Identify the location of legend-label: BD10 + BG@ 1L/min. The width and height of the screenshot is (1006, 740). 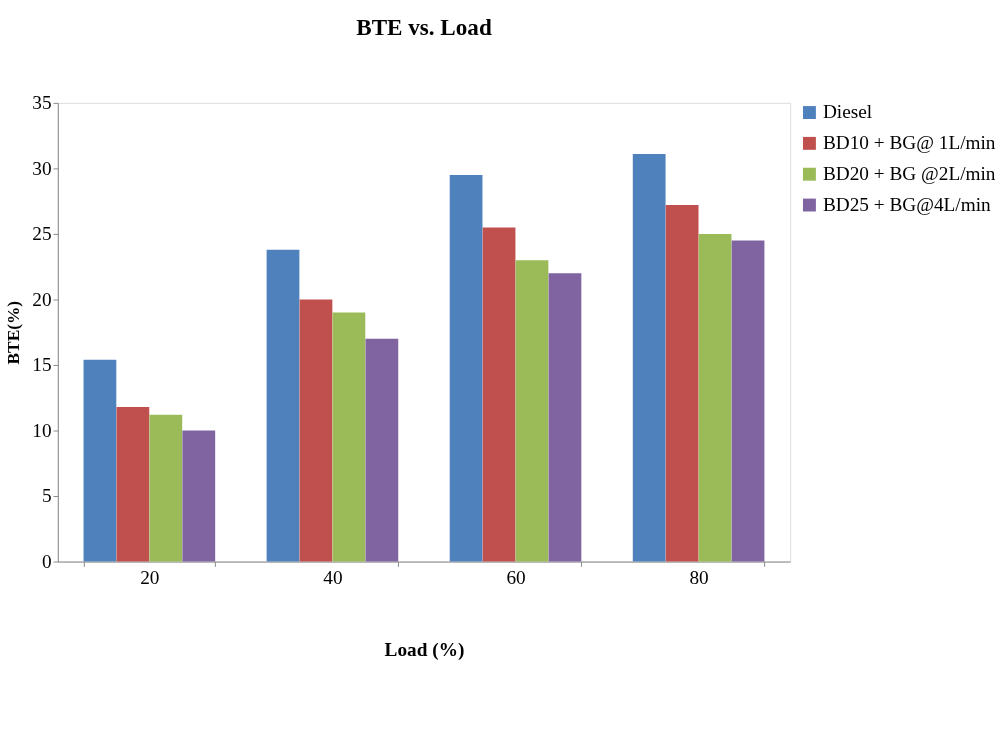
(909, 143).